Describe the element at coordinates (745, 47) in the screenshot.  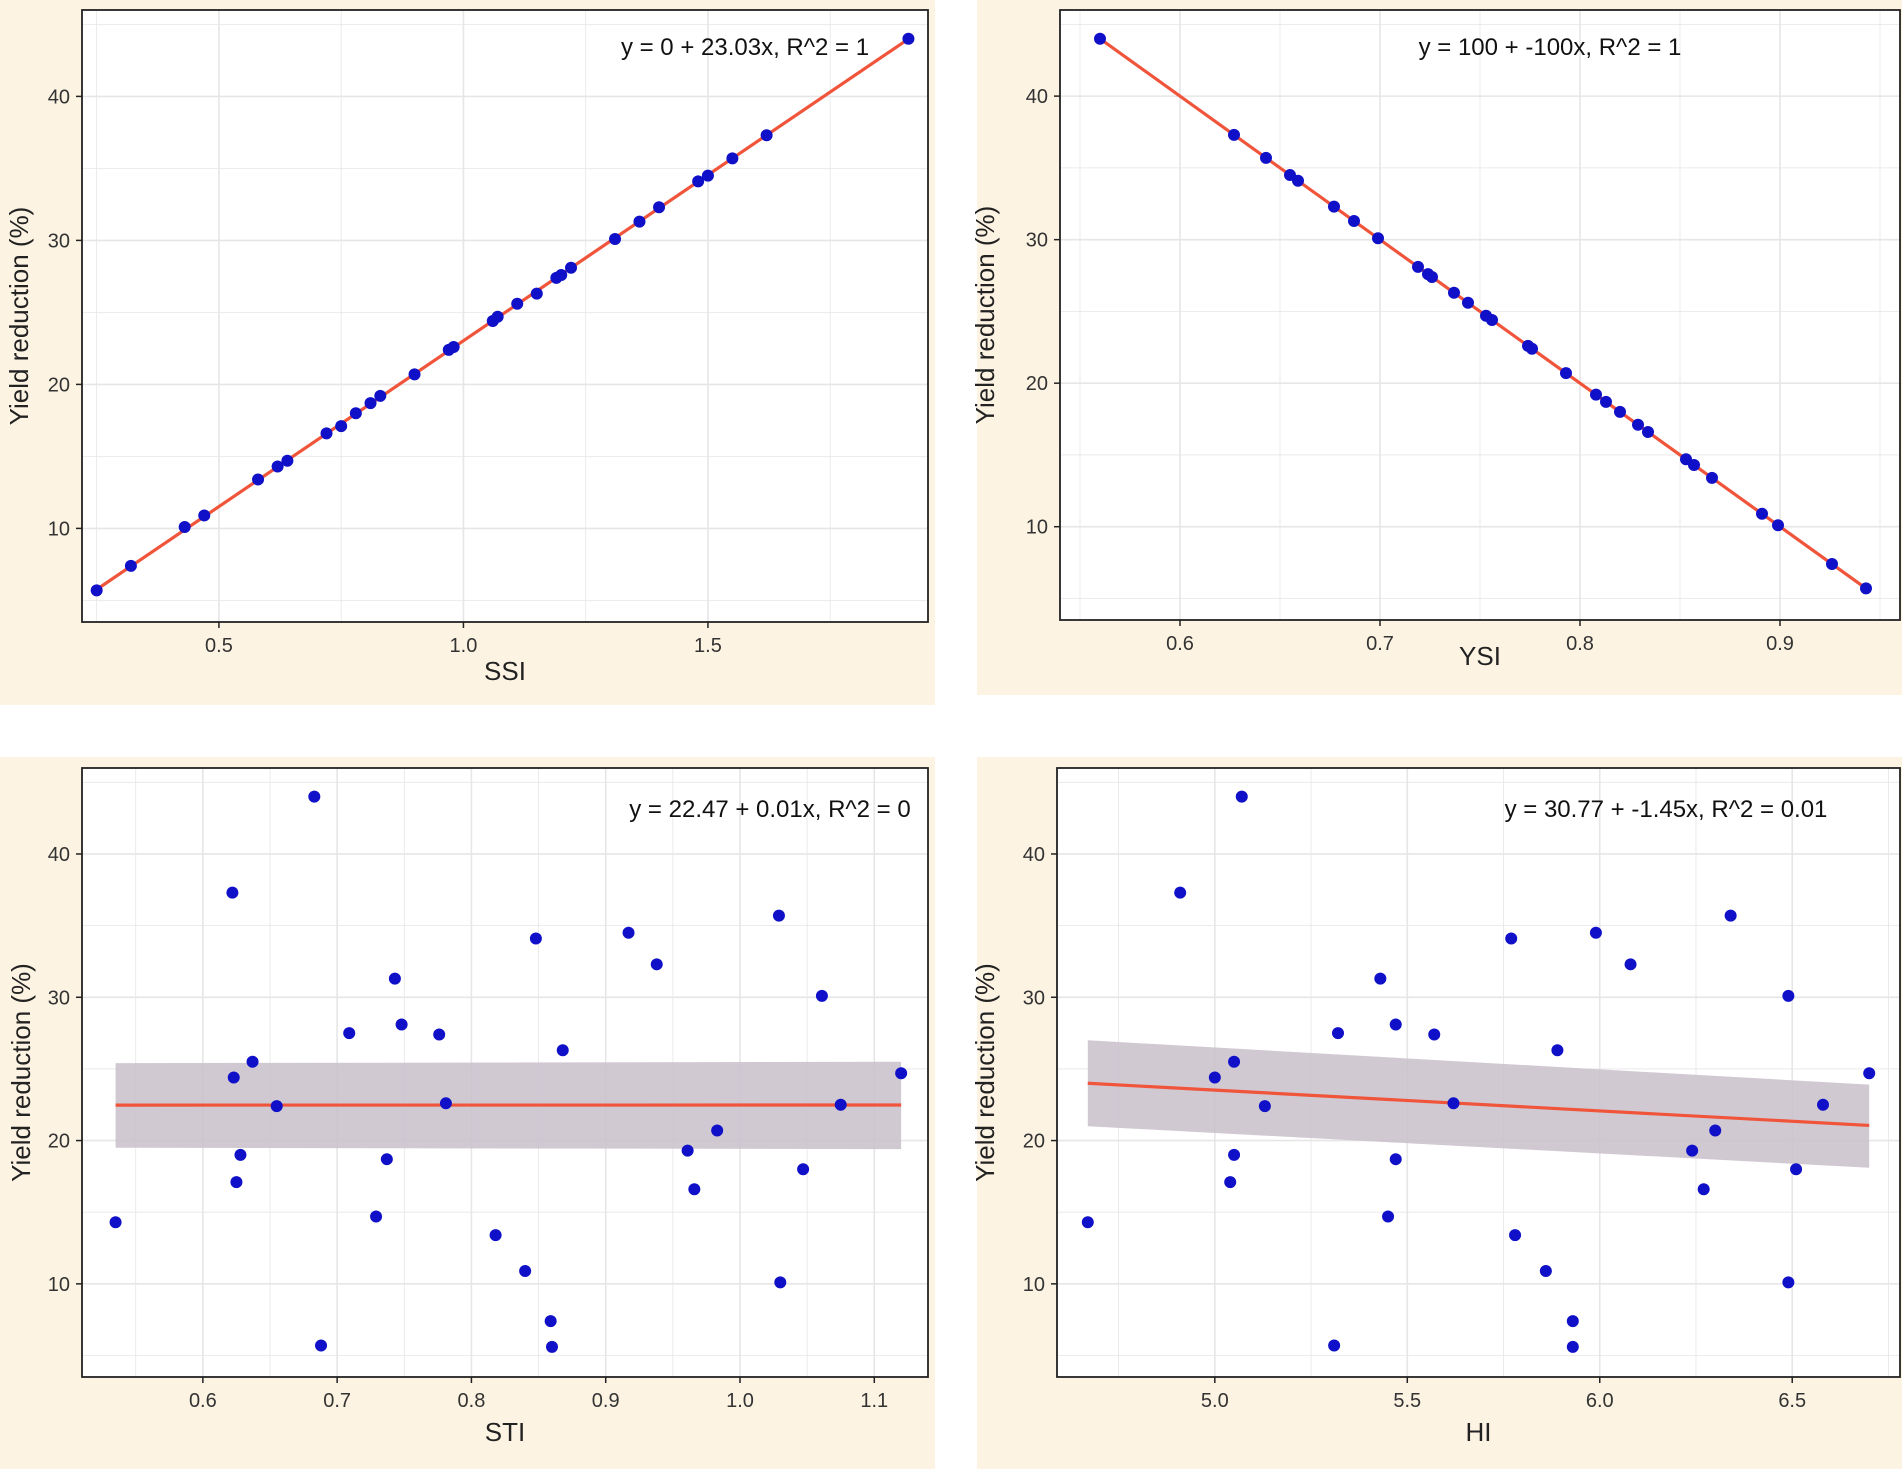
I see `regression-equation: y = 0 + 23.03x, R^2 = 1` at that location.